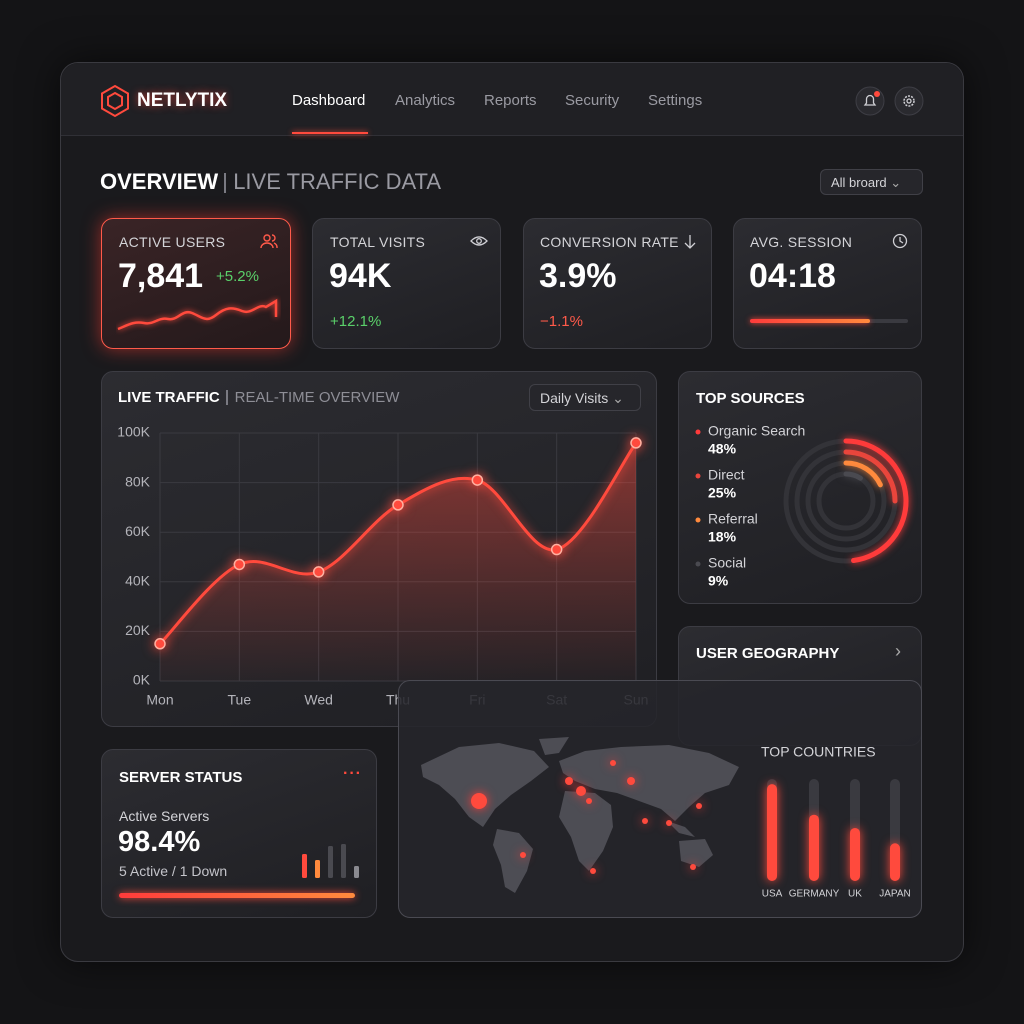 This screenshot has height=1024, width=1024. What do you see at coordinates (801, 242) in the screenshot?
I see `kpi-label: AVG. SESSION` at bounding box center [801, 242].